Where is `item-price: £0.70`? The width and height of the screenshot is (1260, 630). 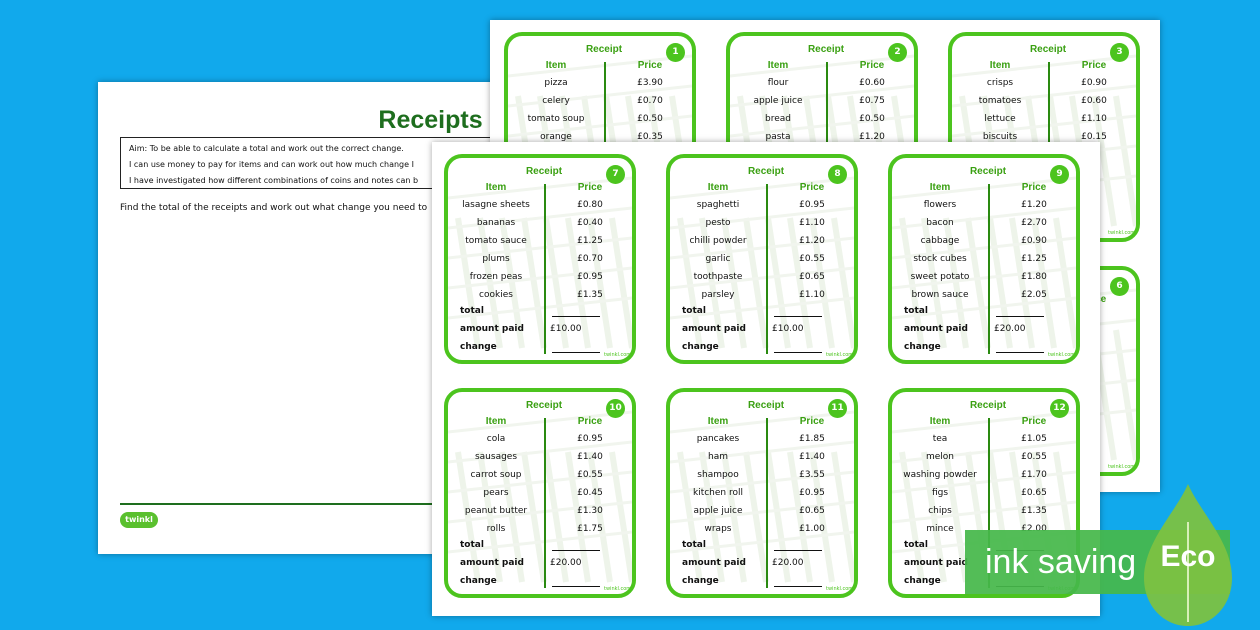 item-price: £0.70 is located at coordinates (650, 101).